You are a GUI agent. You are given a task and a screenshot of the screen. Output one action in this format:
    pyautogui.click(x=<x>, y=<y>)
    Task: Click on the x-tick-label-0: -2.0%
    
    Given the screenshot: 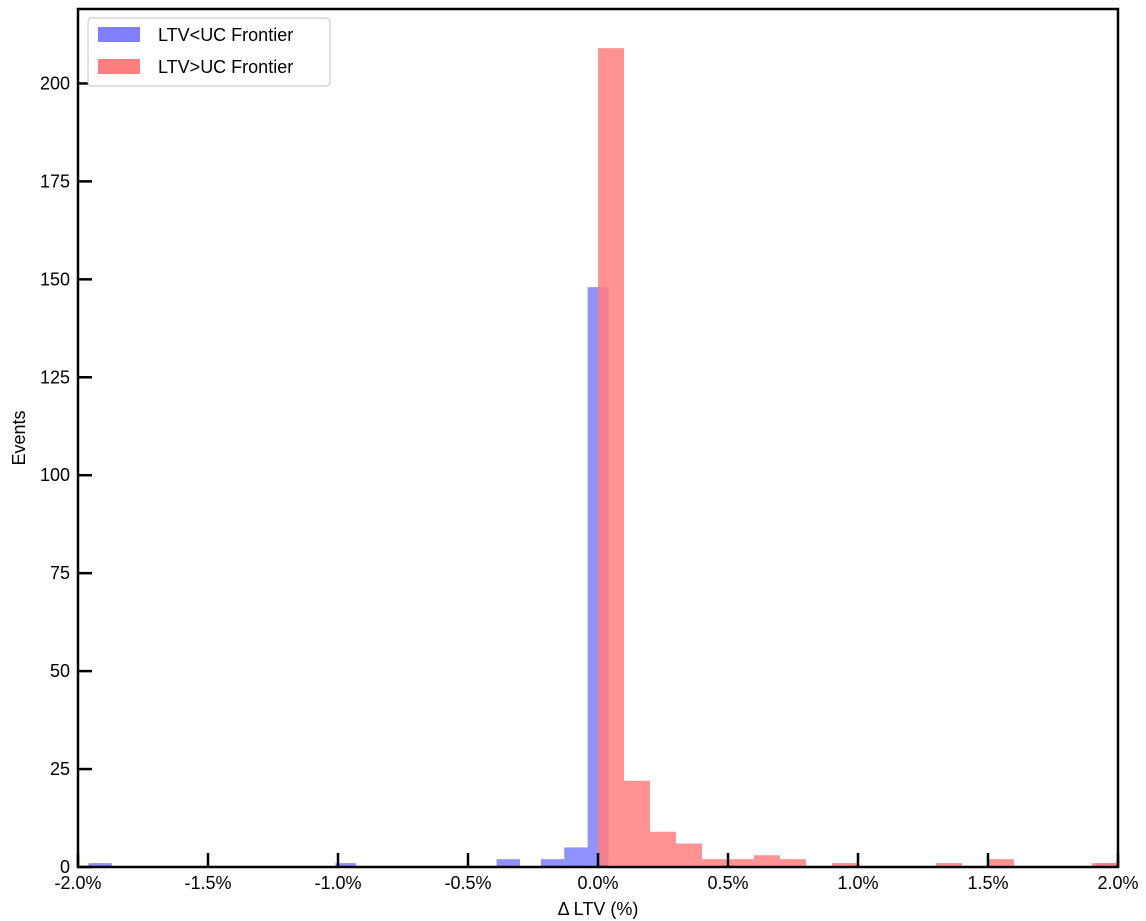 What is the action you would take?
    pyautogui.click(x=77, y=883)
    